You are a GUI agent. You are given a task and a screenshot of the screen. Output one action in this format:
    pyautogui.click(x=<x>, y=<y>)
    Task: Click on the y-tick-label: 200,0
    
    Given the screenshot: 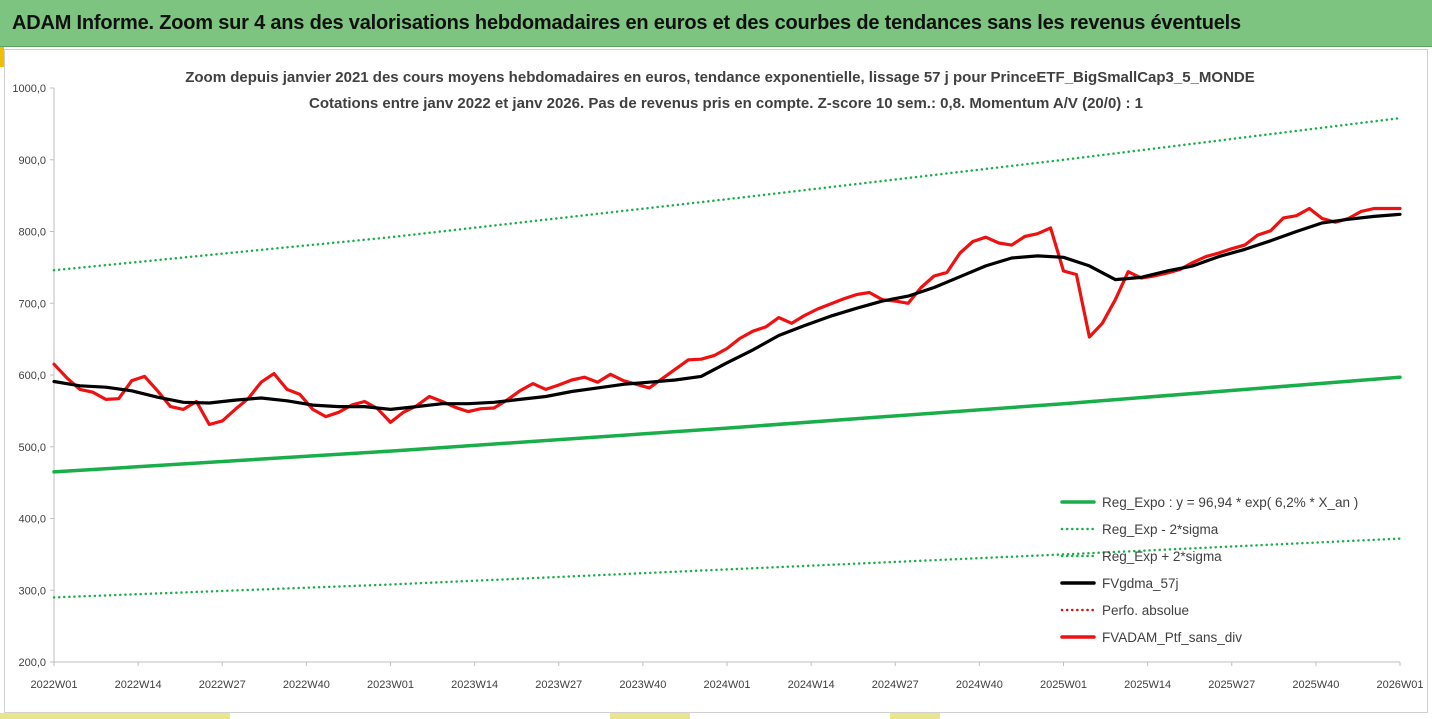 What is the action you would take?
    pyautogui.click(x=32, y=663)
    